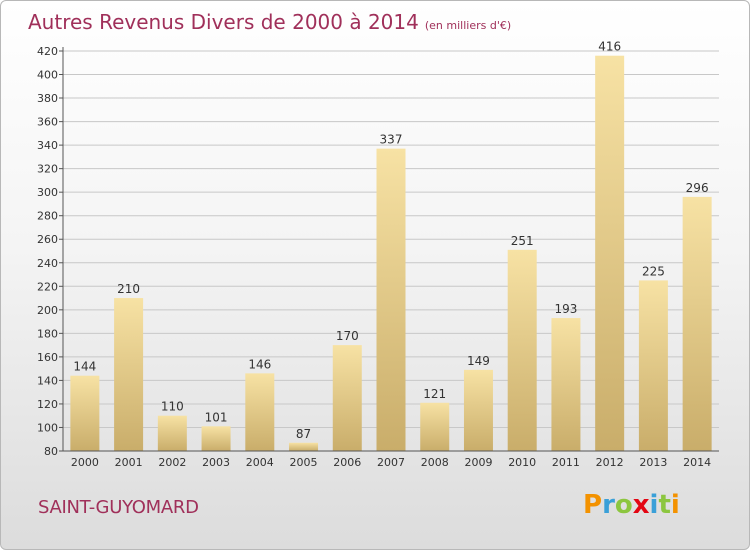  Describe the element at coordinates (47, 357) in the screenshot. I see `y-tick-label: 160` at that location.